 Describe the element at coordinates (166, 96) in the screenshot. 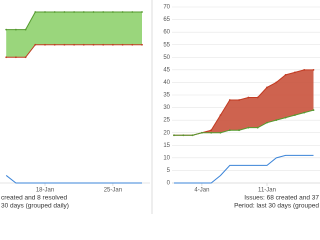

I see `y-tick-label: 35` at that location.